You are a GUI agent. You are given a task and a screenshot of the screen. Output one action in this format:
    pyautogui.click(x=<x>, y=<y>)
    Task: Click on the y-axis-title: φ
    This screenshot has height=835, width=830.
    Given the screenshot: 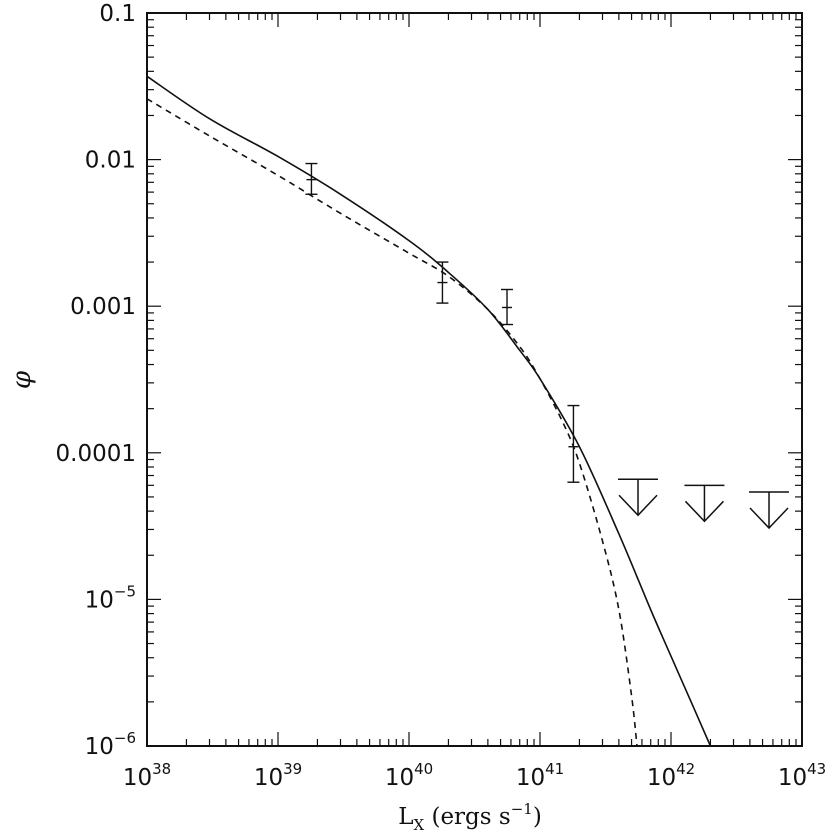 What is the action you would take?
    pyautogui.click(x=22, y=379)
    